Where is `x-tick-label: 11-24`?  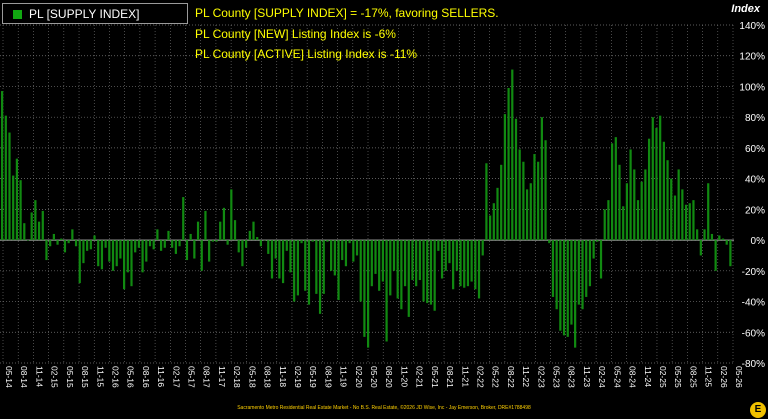
x-tick-label: 11-24 is located at coordinates (648, 376).